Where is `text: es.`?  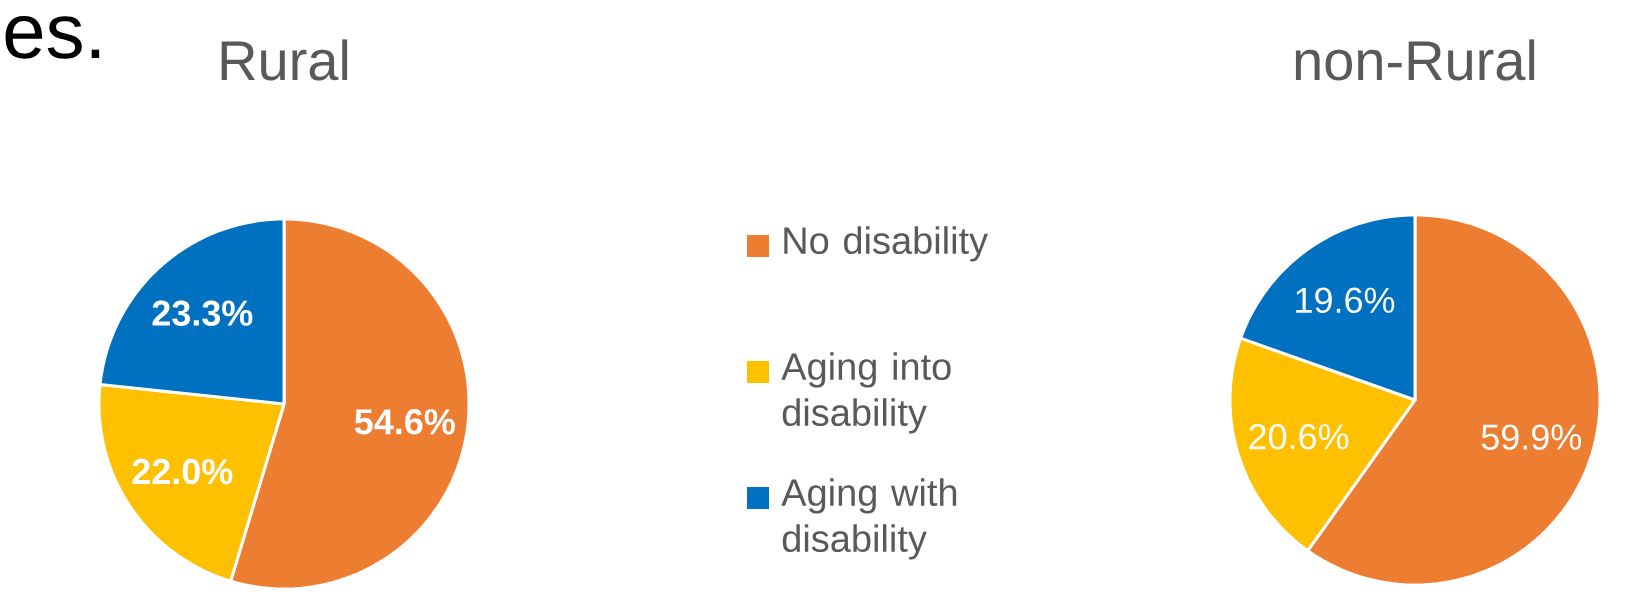
text: es. is located at coordinates (52, 37).